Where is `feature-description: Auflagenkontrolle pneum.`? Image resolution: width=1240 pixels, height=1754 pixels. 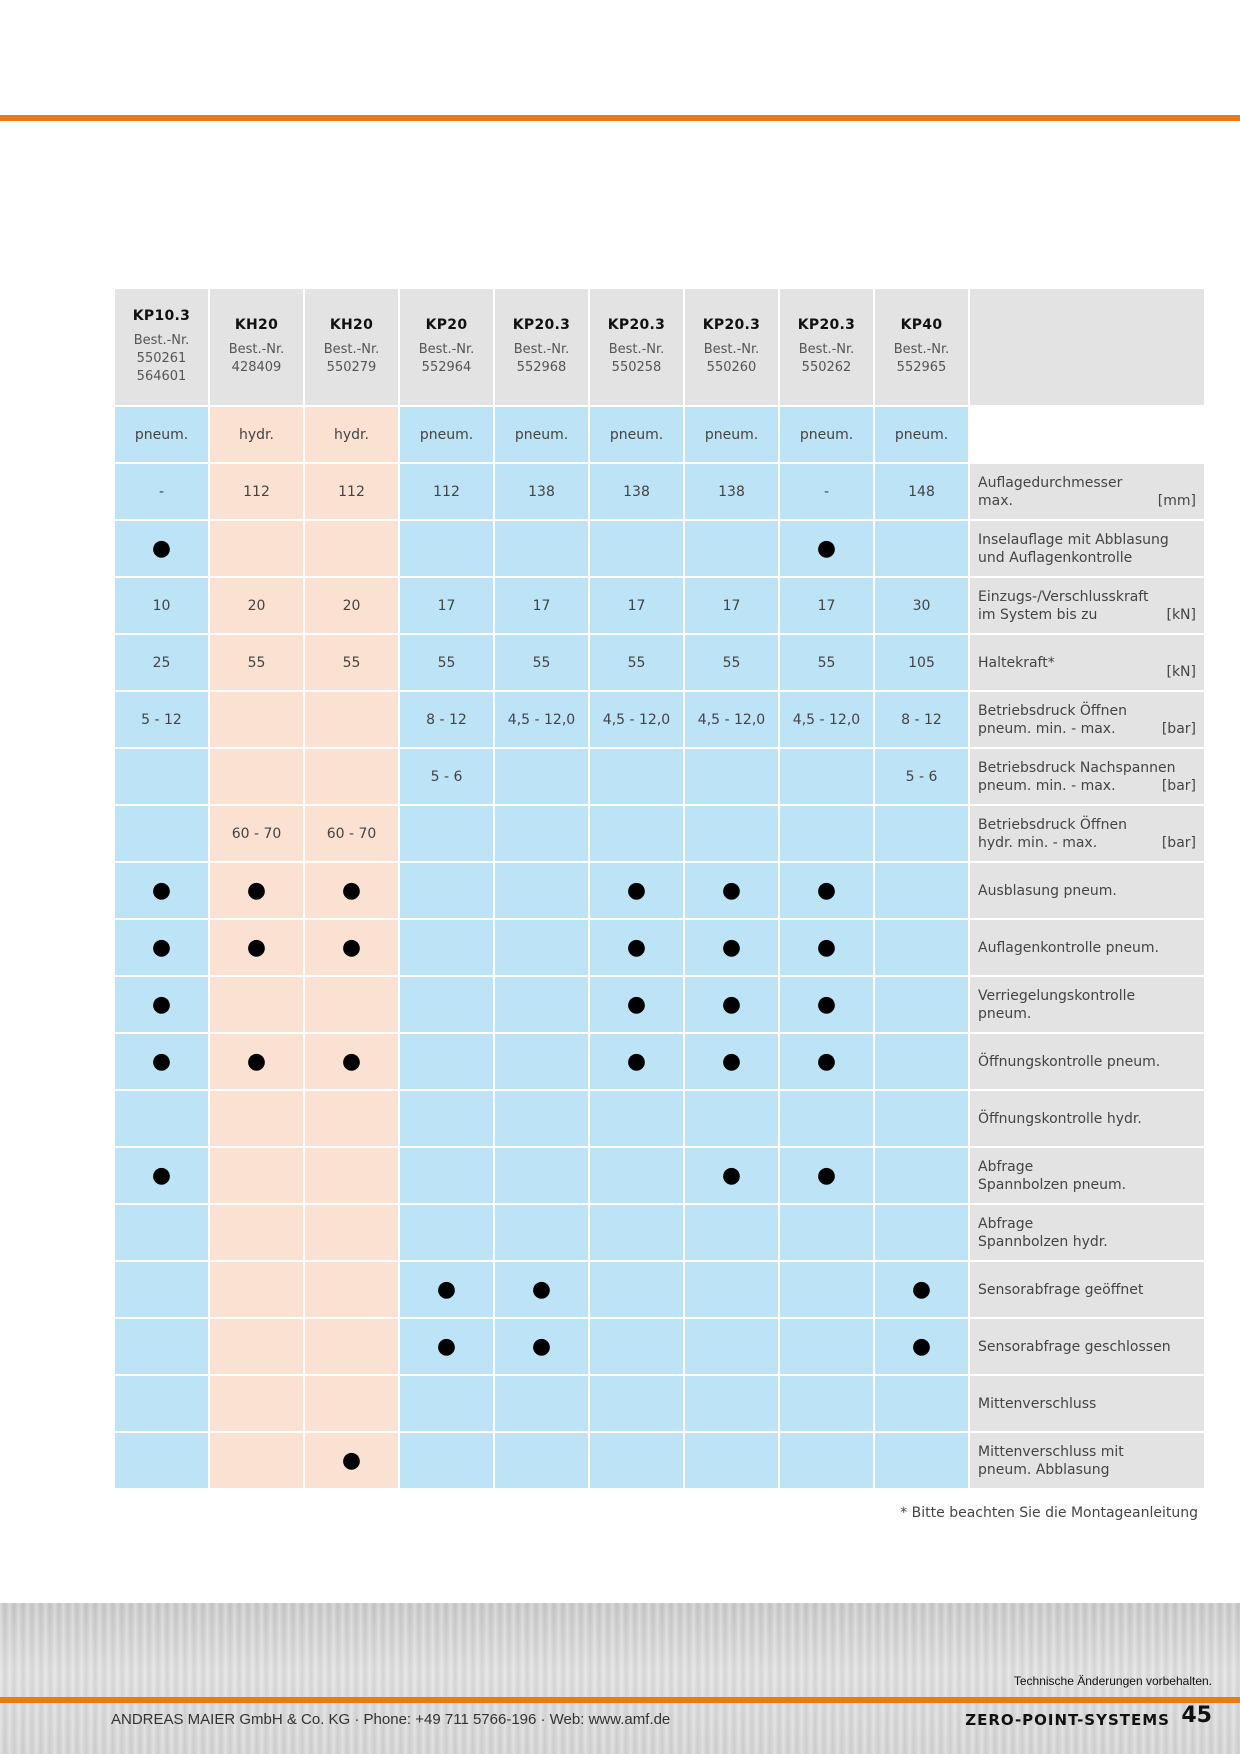
feature-description: Auflagenkontrolle pneum. is located at coordinates (1087, 947).